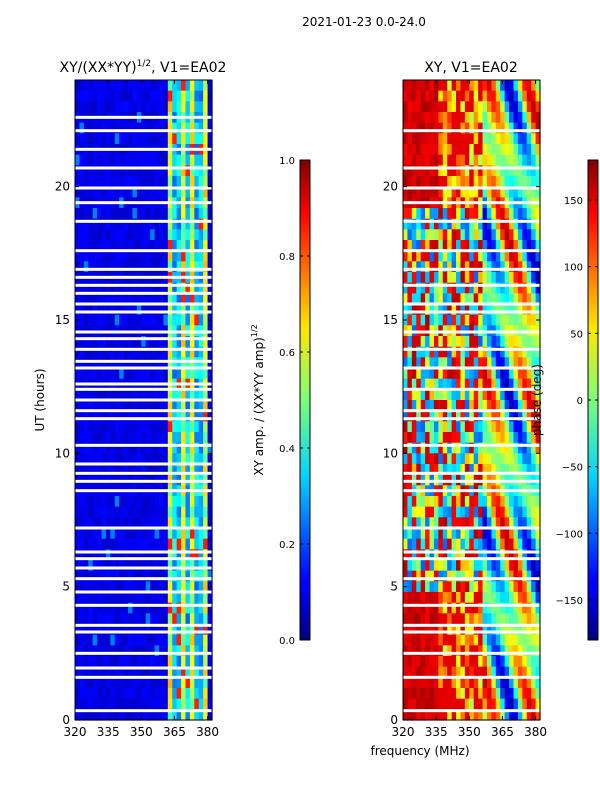 The height and width of the screenshot is (800, 600). Describe the element at coordinates (144, 672) in the screenshot. I see `amplitude-heatmap-row` at that location.